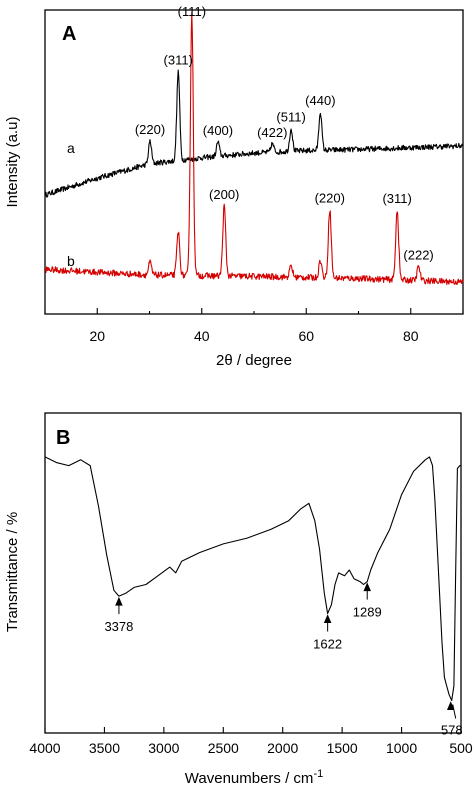  What do you see at coordinates (418, 255) in the screenshot?
I see `peak-label: (222)` at bounding box center [418, 255].